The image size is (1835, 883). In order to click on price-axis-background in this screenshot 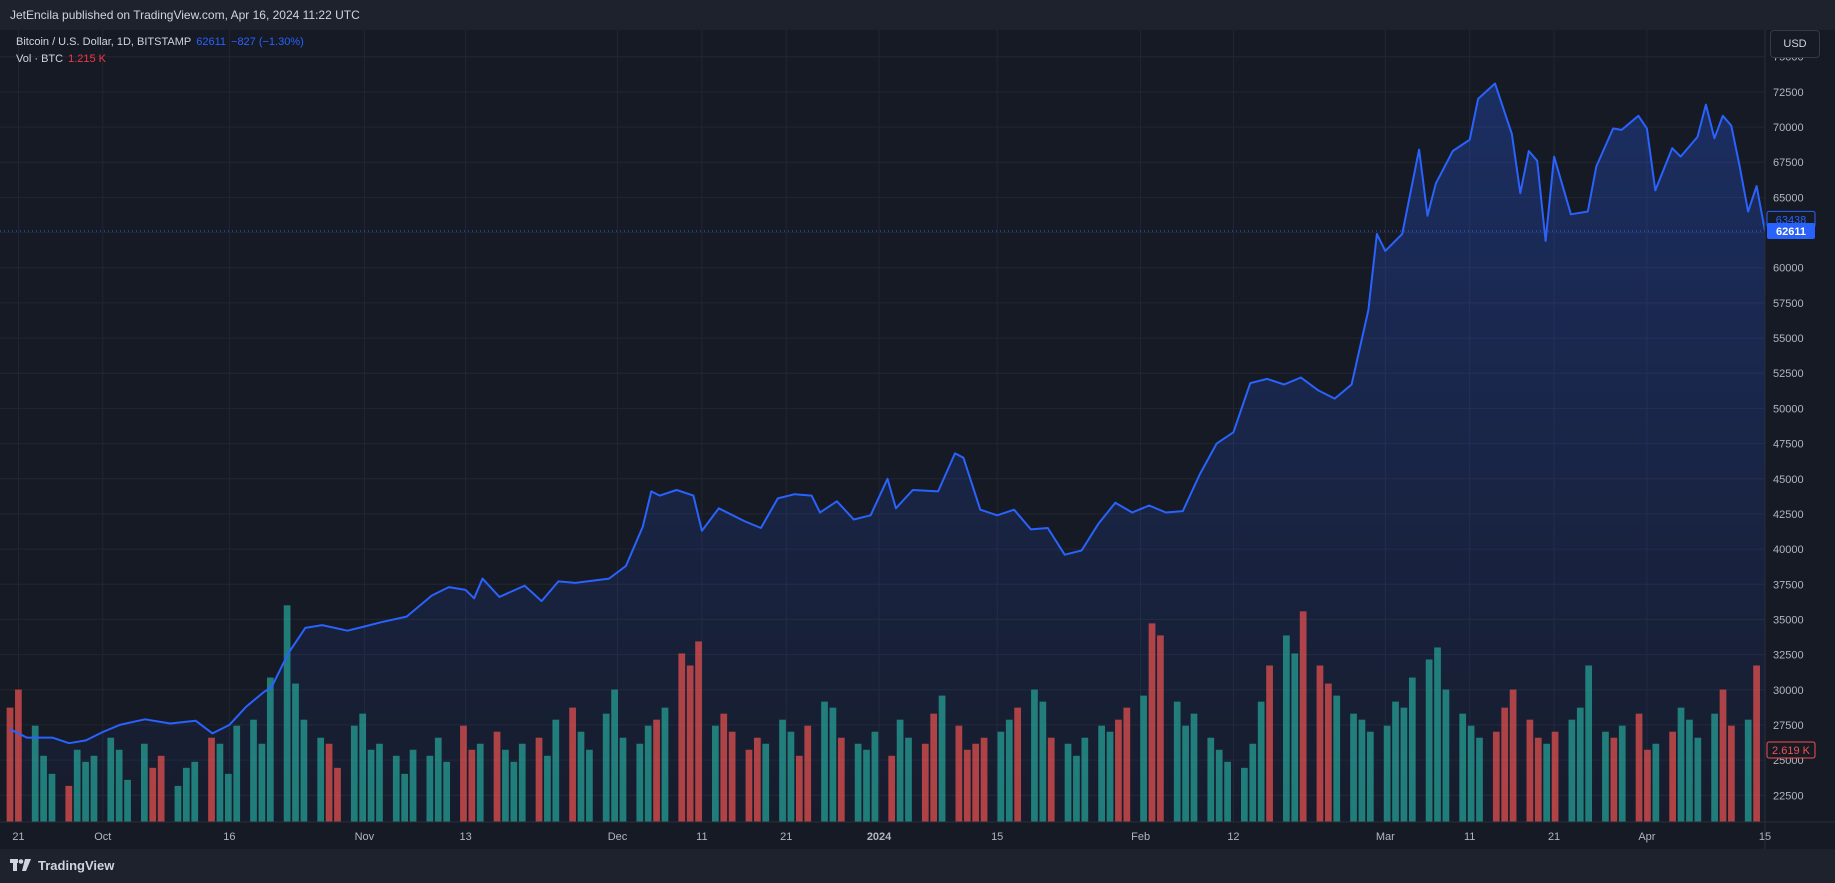, I will do `click(1800, 439)`.